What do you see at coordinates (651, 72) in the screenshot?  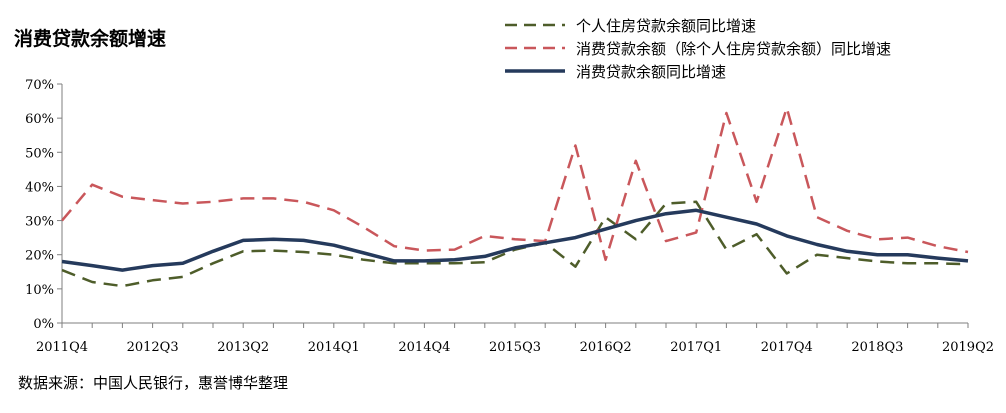 I see `legend-label-3: 消费贷款余额同比增速` at bounding box center [651, 72].